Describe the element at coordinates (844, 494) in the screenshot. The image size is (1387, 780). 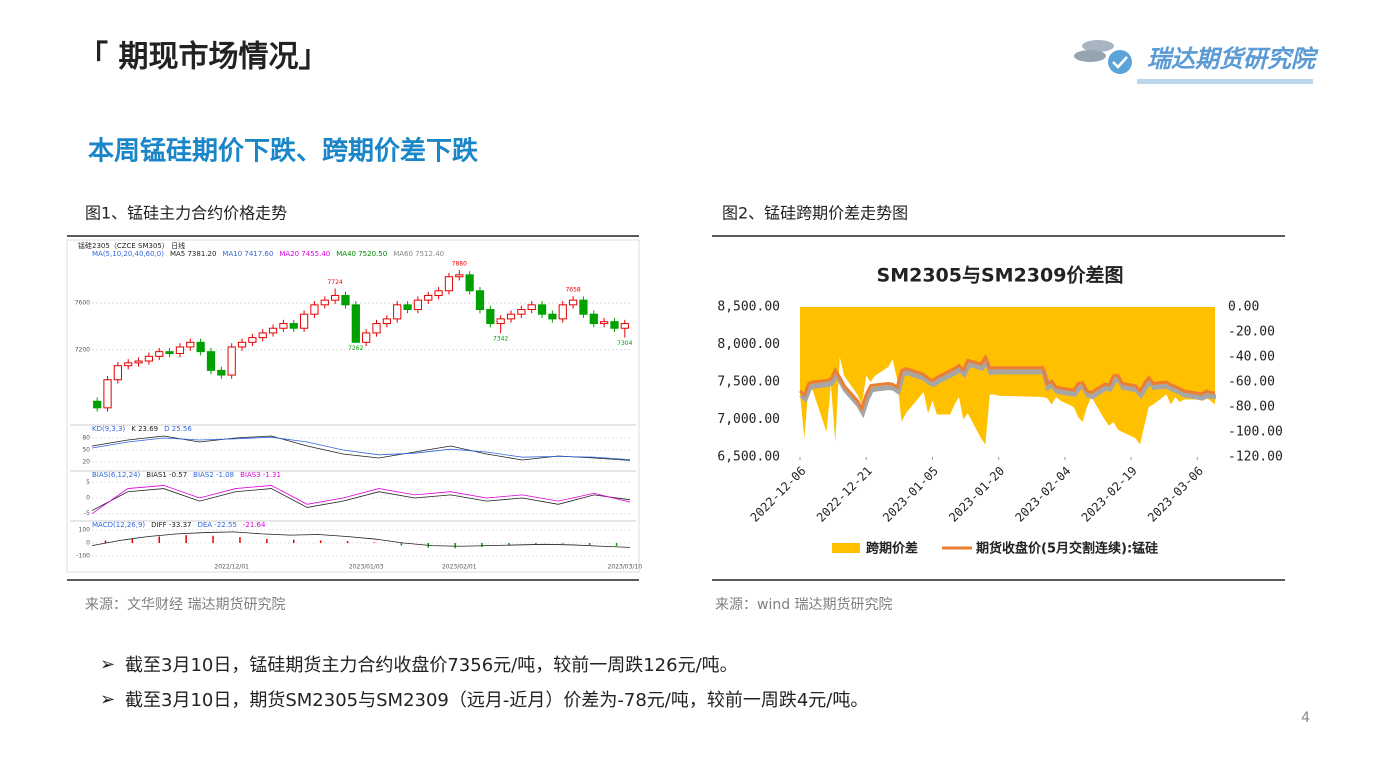
I see `x-tick-label: 2022-12-21` at that location.